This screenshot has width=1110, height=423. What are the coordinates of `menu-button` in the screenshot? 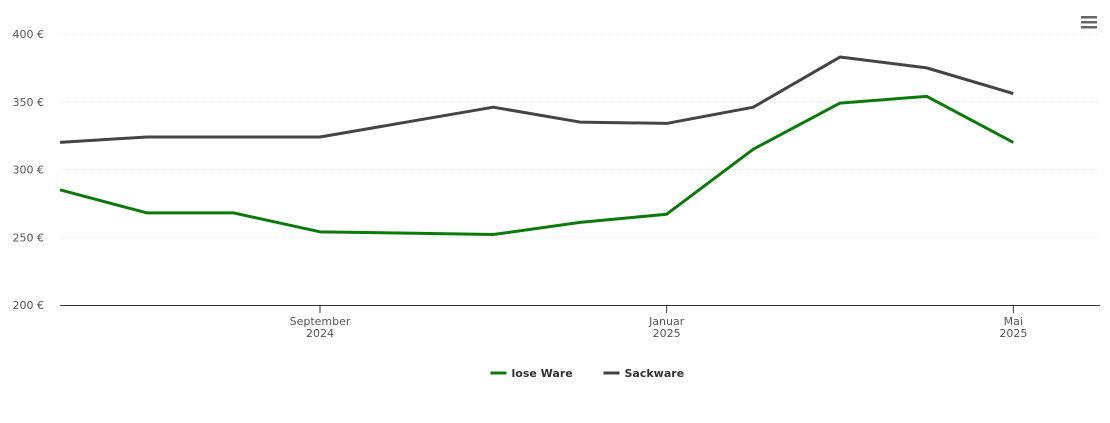 It's located at (1089, 23).